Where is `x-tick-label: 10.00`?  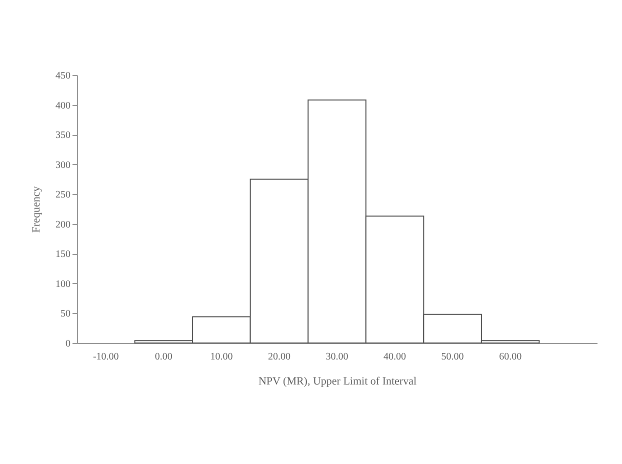
x-tick-label: 10.00 is located at coordinates (221, 357).